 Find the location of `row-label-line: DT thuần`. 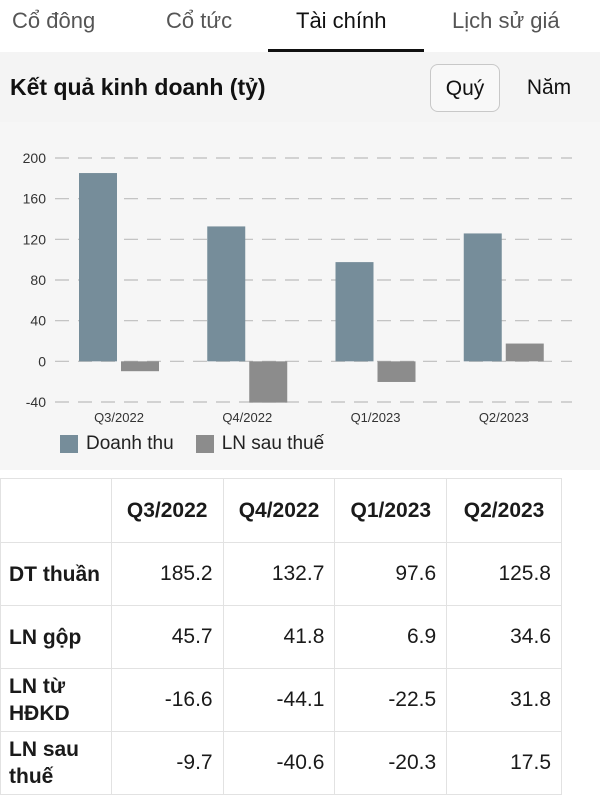

row-label-line: DT thuần is located at coordinates (54, 574).